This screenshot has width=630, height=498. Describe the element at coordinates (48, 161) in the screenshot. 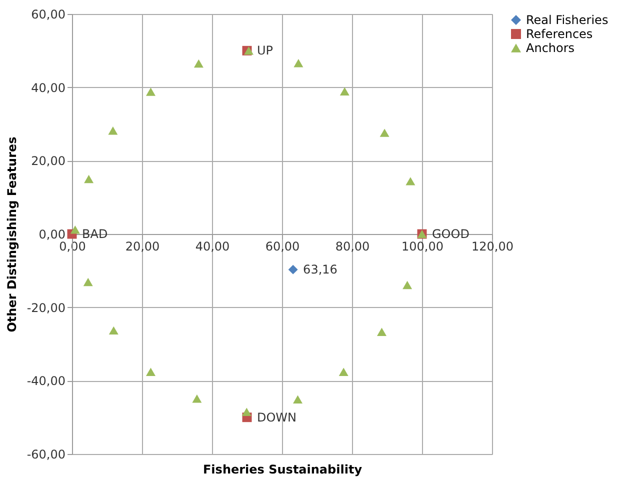

I see `y-tick-label: 20,00` at that location.